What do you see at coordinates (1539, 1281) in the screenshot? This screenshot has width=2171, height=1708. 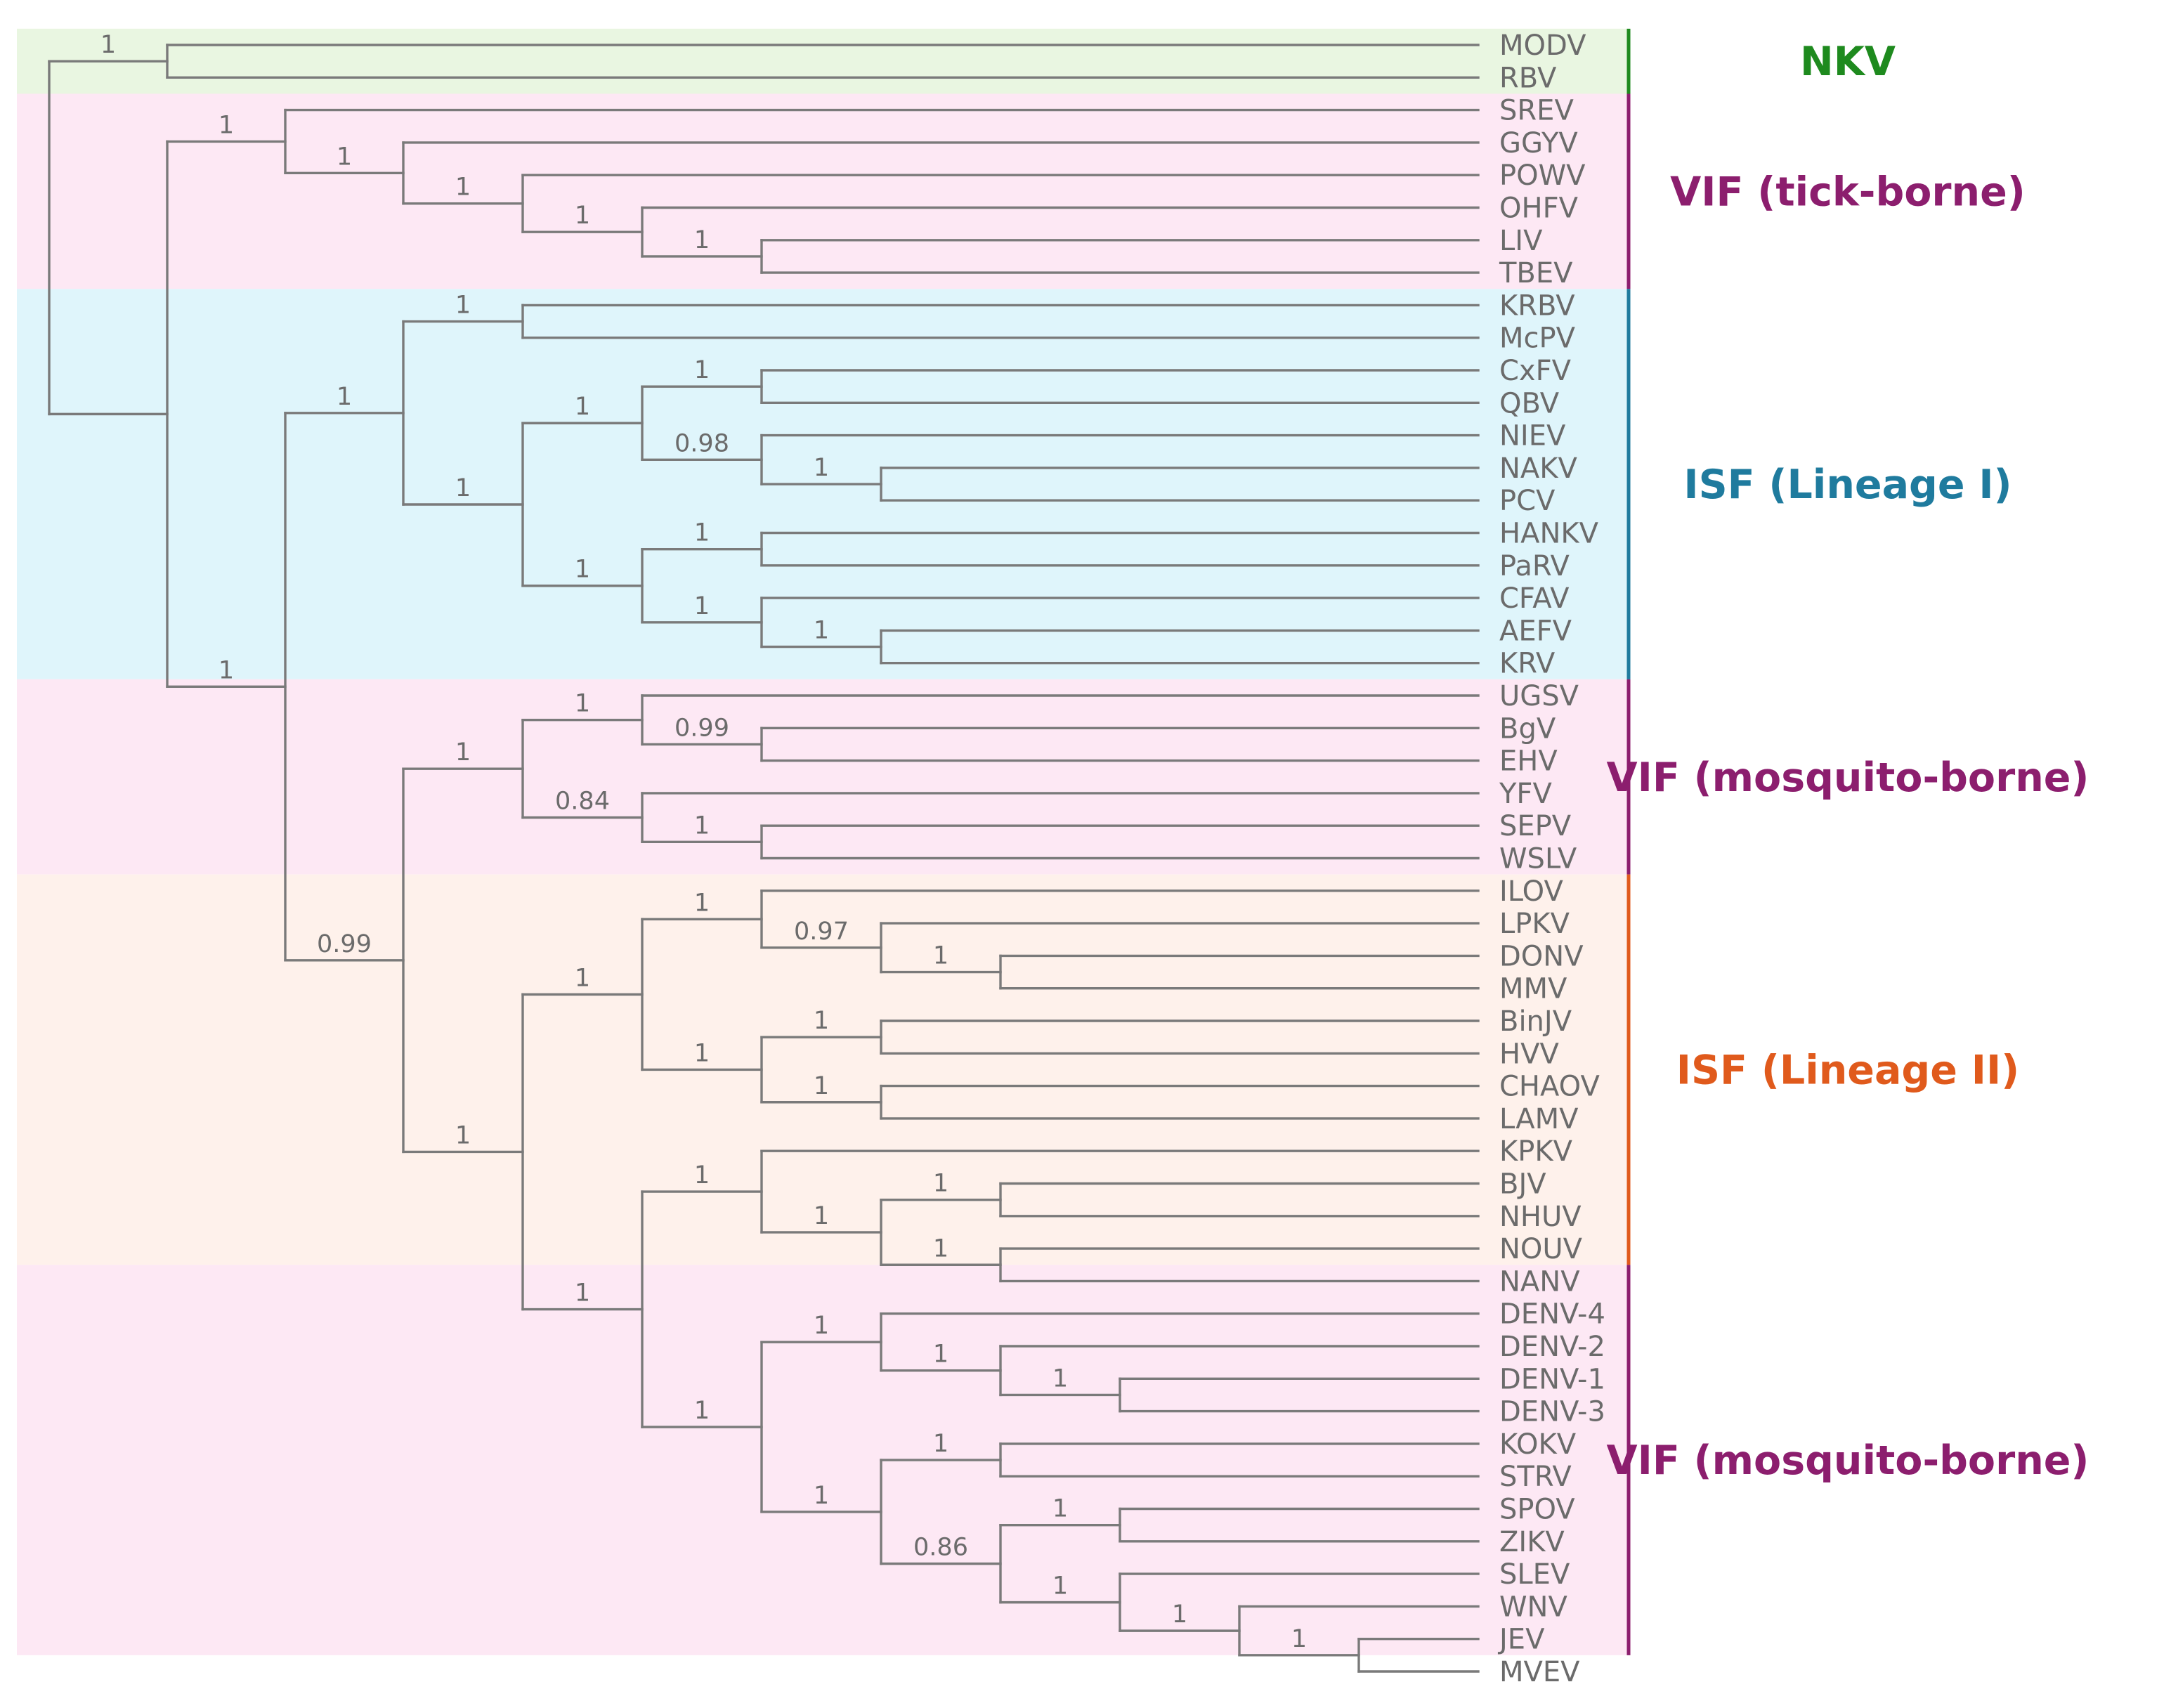 I see `tip-label: NANV` at bounding box center [1539, 1281].